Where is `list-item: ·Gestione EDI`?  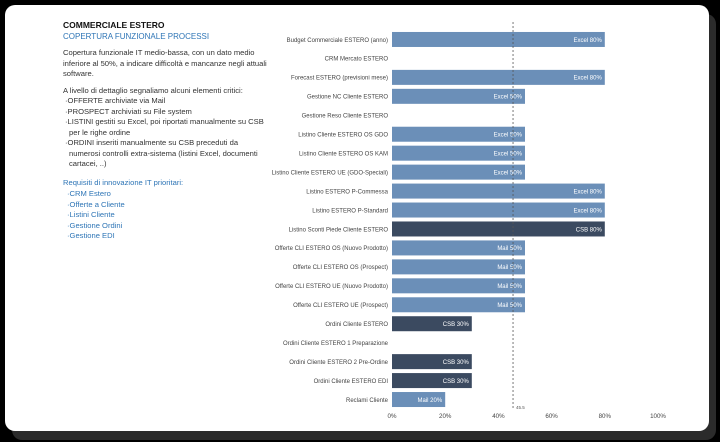
list-item: ·Gestione EDI is located at coordinates (91, 235).